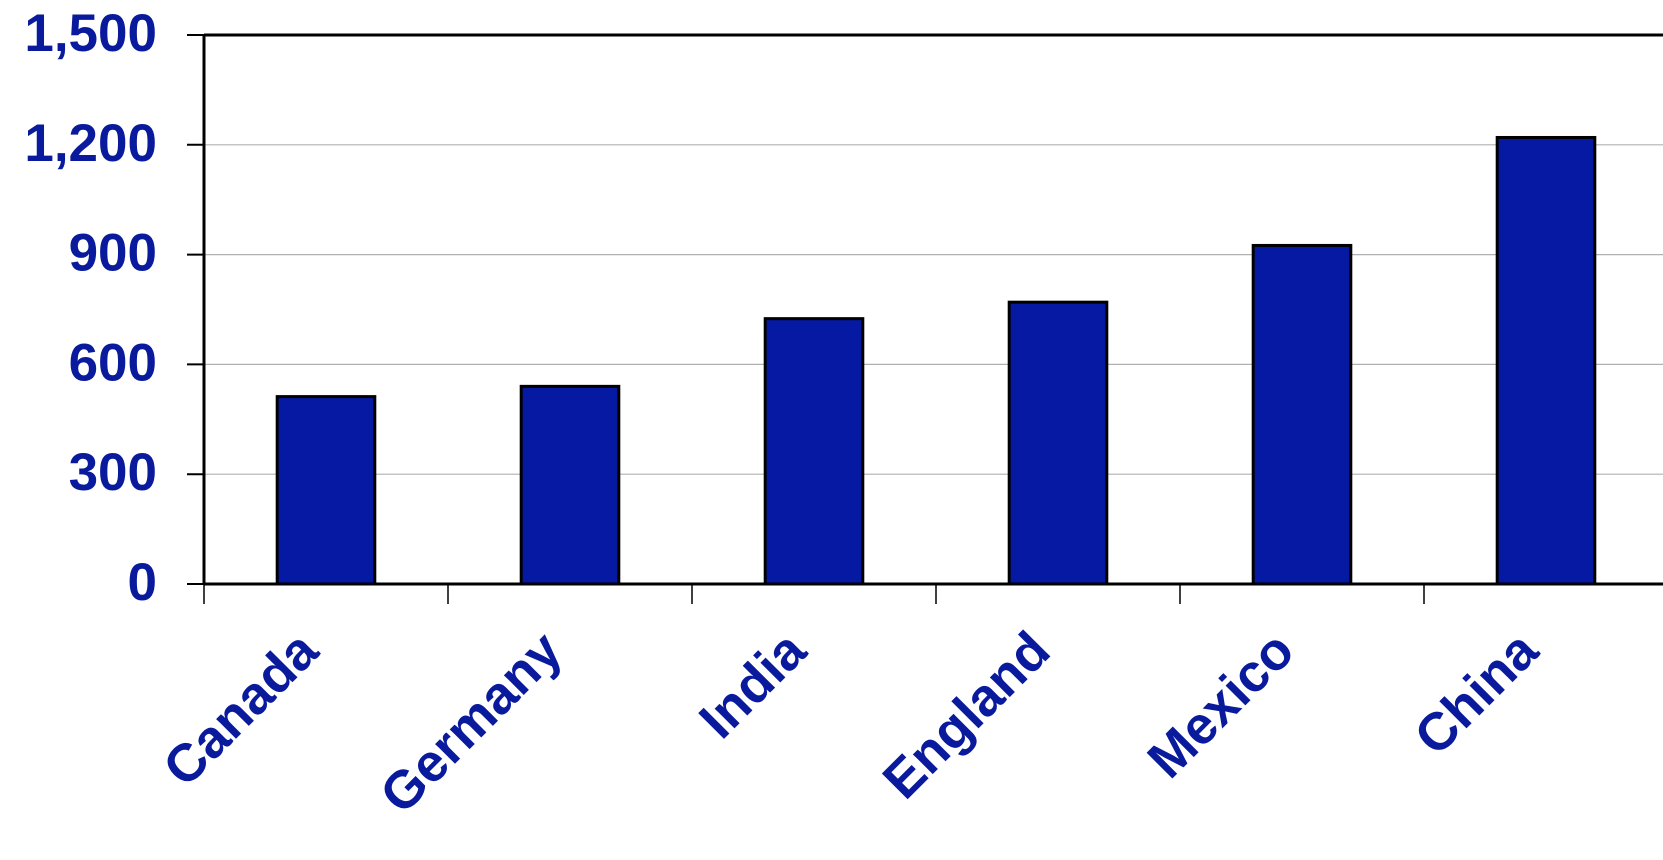 The height and width of the screenshot is (860, 1663). Describe the element at coordinates (142, 582) in the screenshot. I see `y-tick-label: 0` at that location.